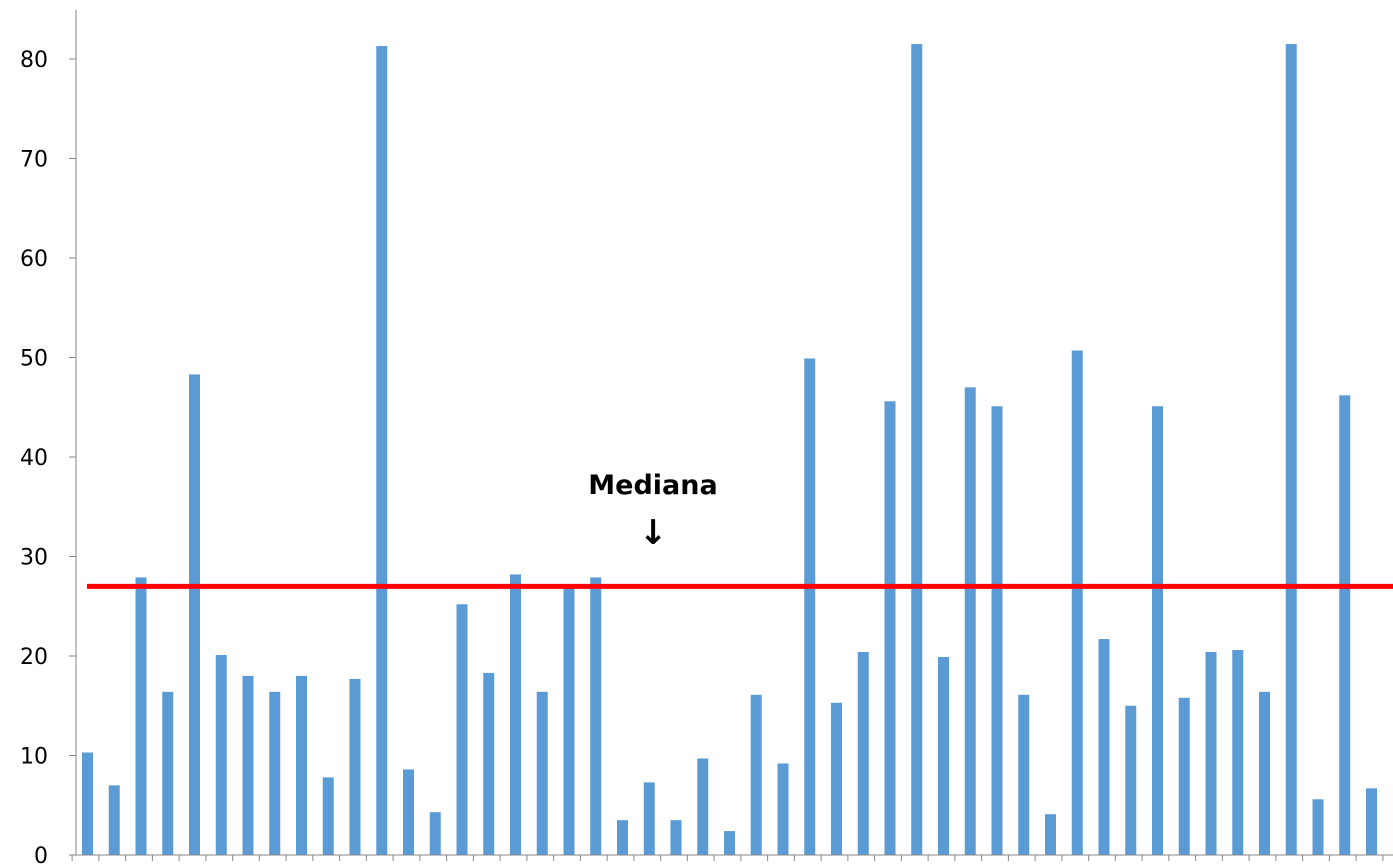  I want to click on median-label: Mediana, so click(652, 485).